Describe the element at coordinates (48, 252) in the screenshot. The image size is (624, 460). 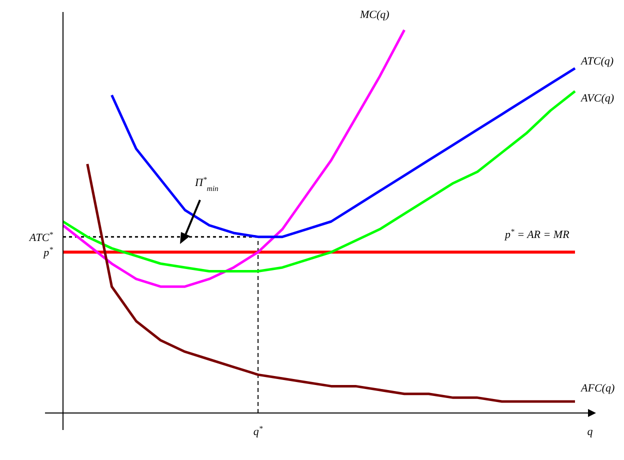
I see `ref-line-label: p$^{*}$` at that location.